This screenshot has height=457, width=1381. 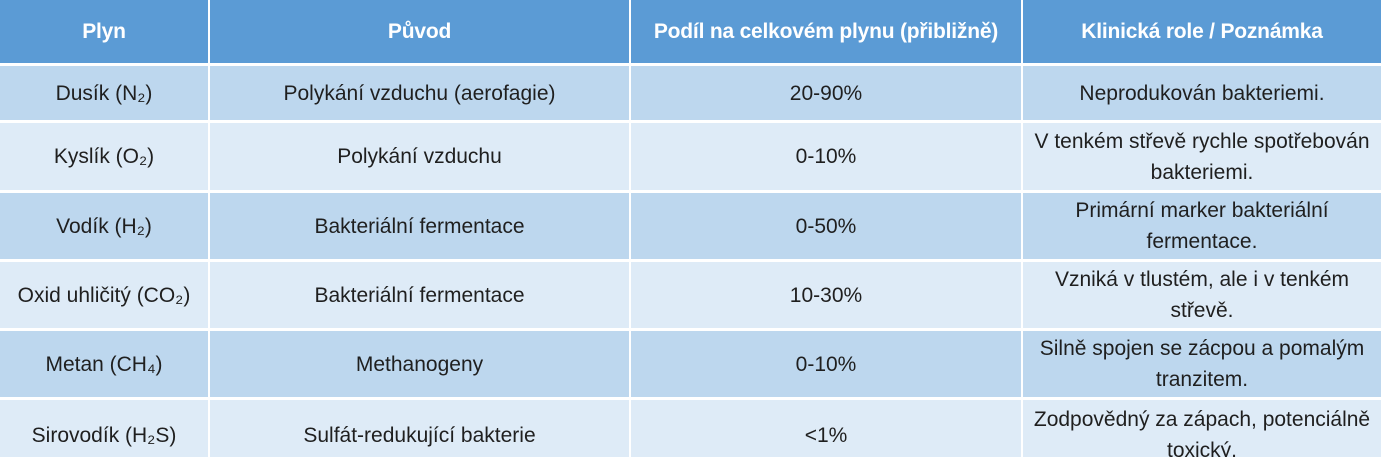 I want to click on origin-cell: Sulfát-redukující bakterie, so click(x=420, y=428).